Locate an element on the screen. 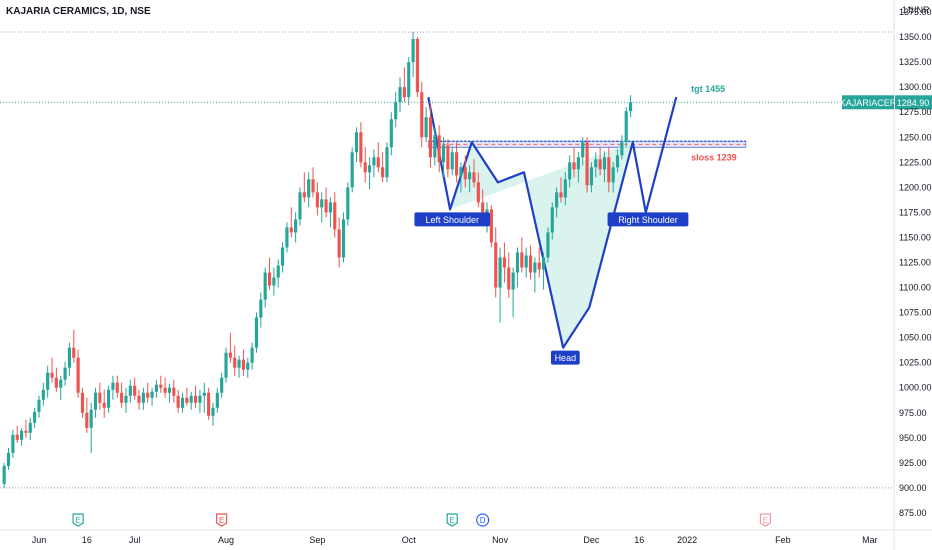  price-tick-label: 1050.00 is located at coordinates (915, 338).